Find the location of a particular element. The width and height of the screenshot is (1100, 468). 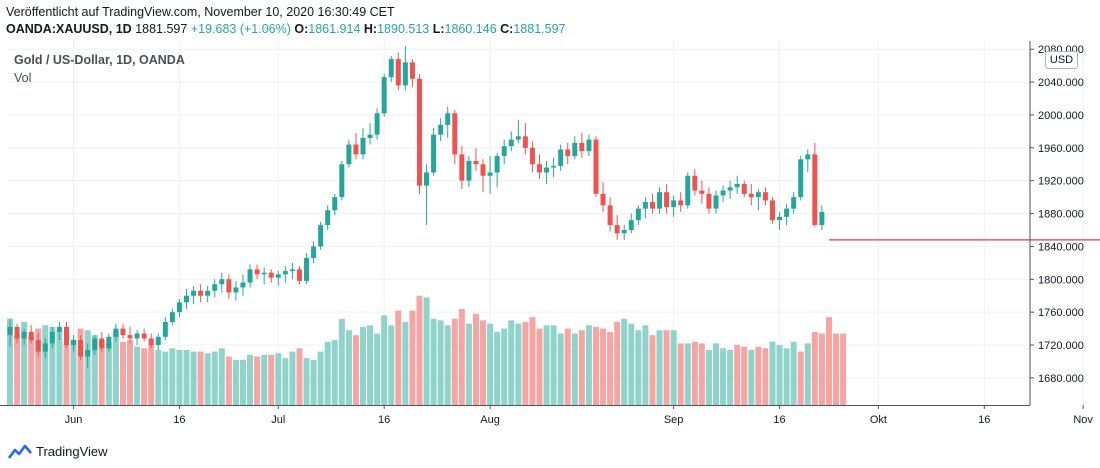

open-value: 1861.914 is located at coordinates (334, 29).